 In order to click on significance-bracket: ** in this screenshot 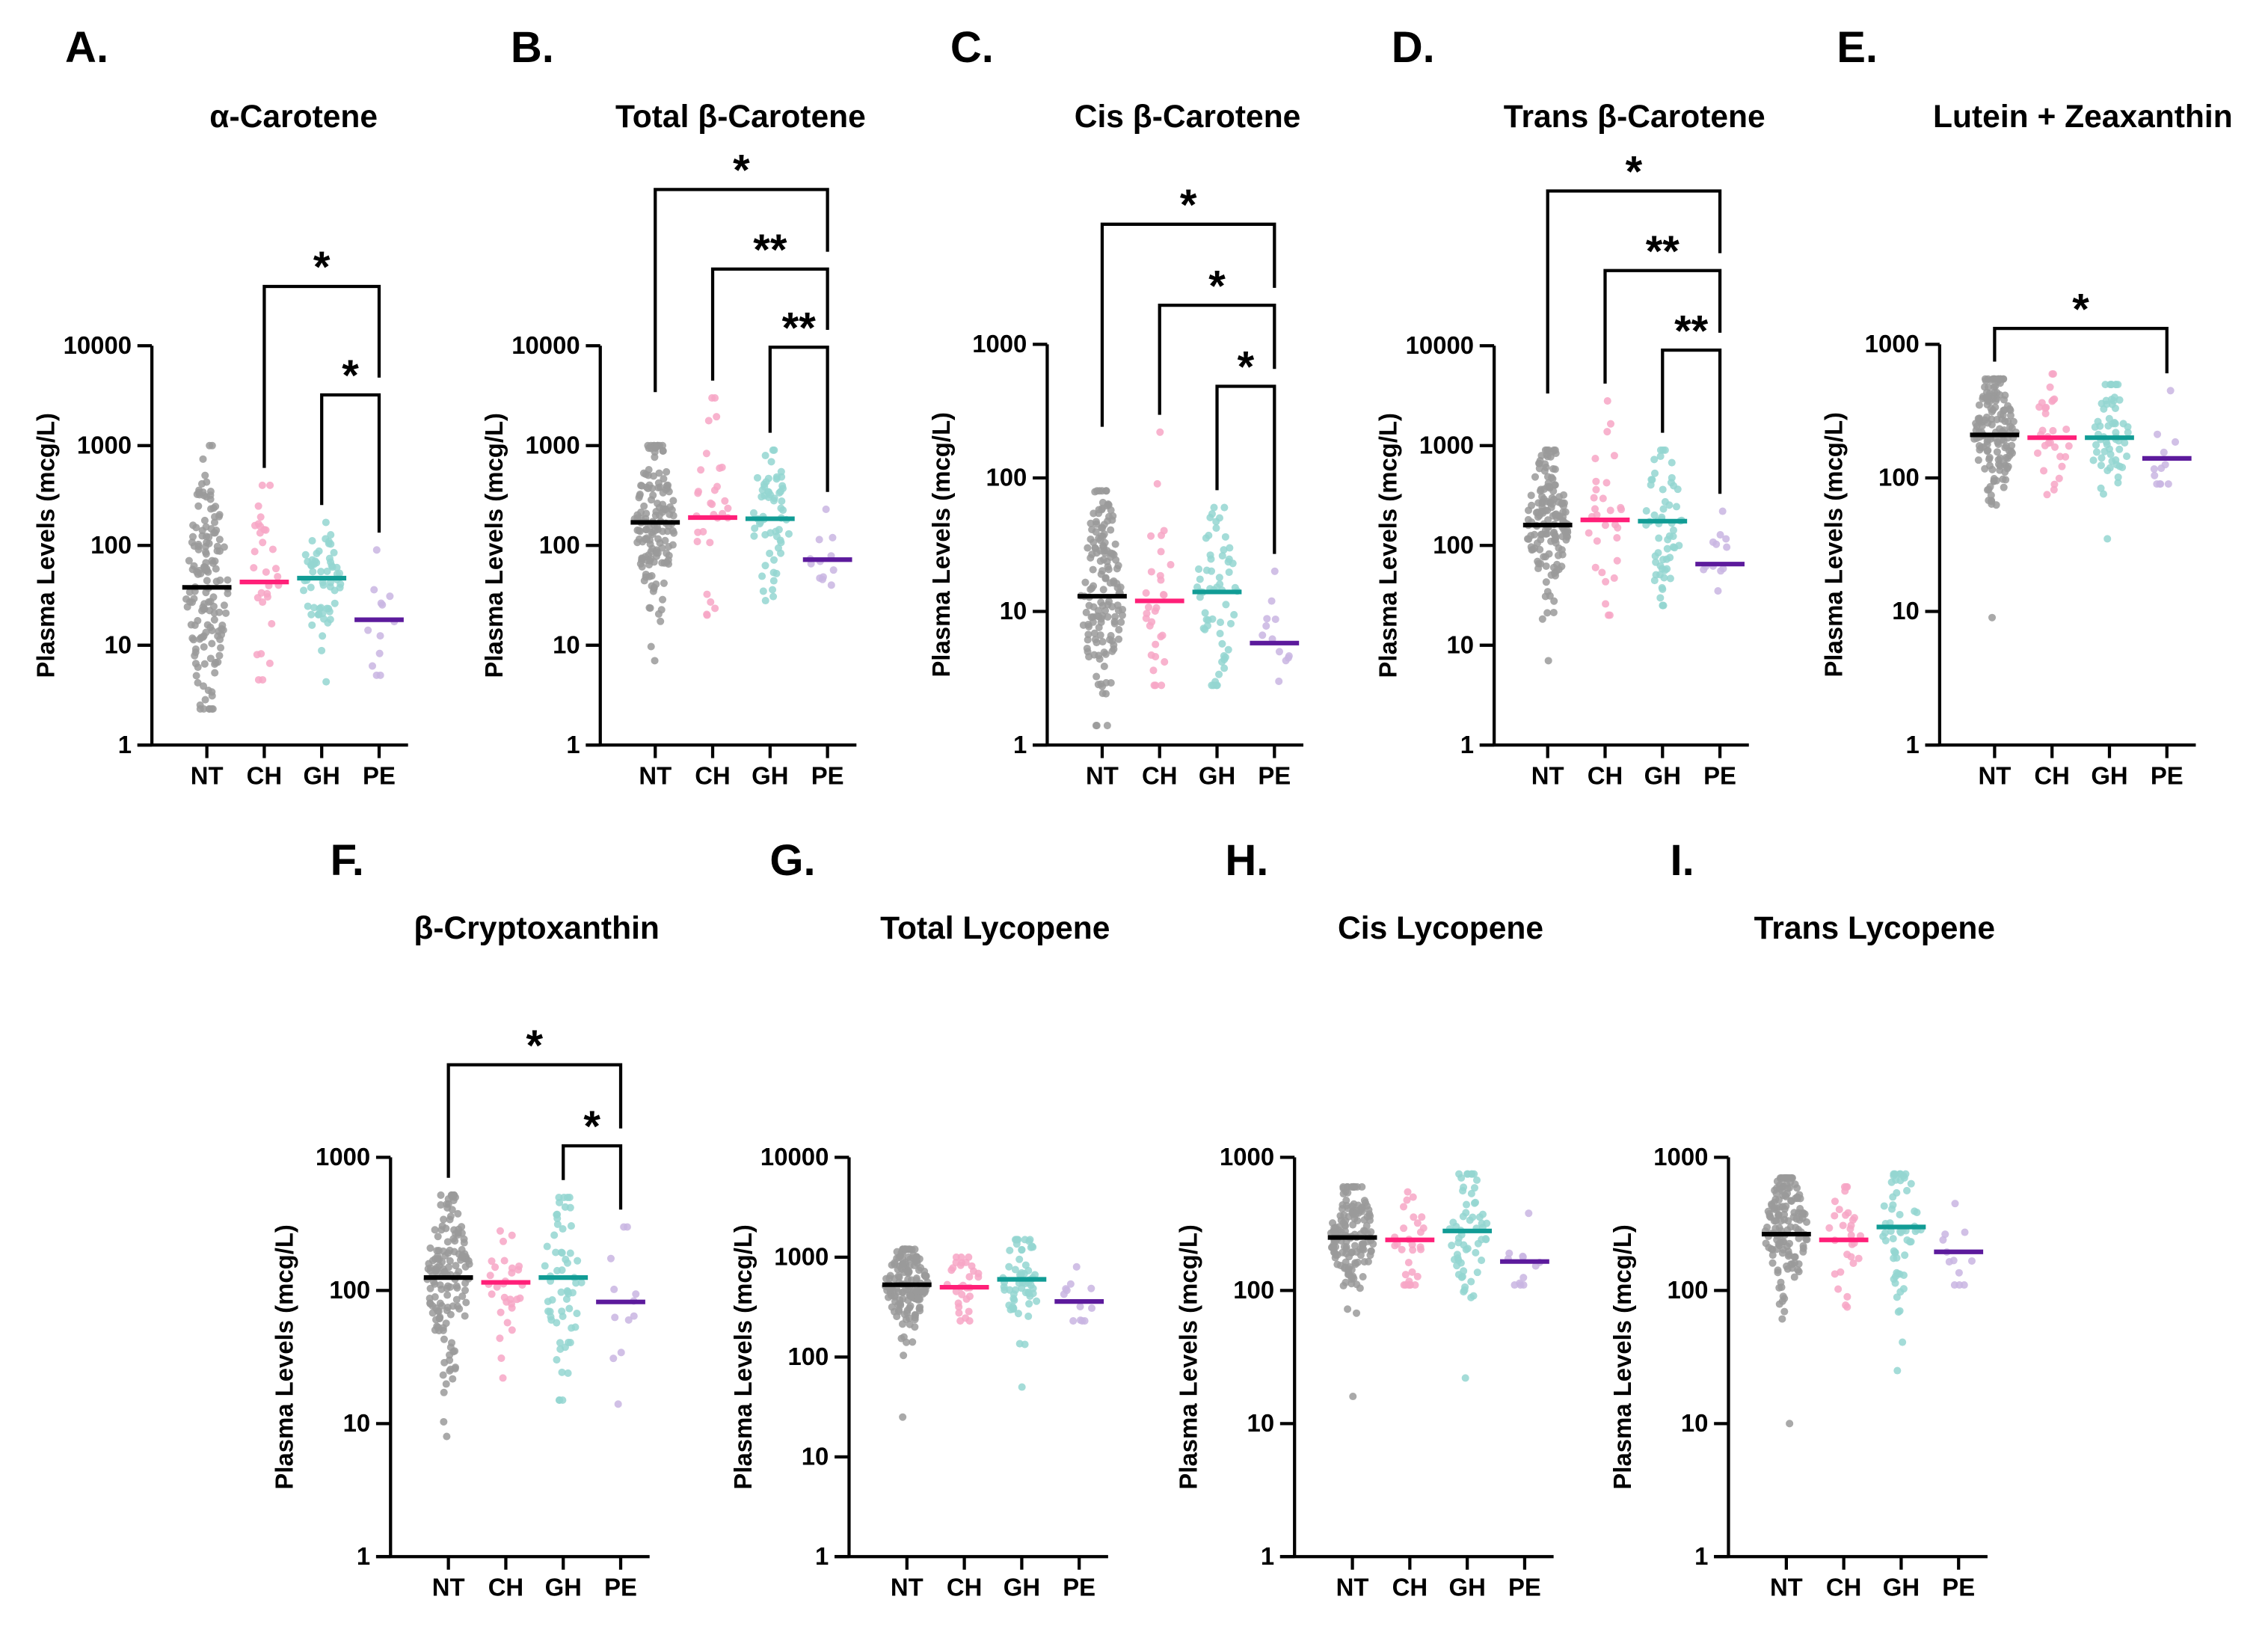, I will do `click(769, 303)`.